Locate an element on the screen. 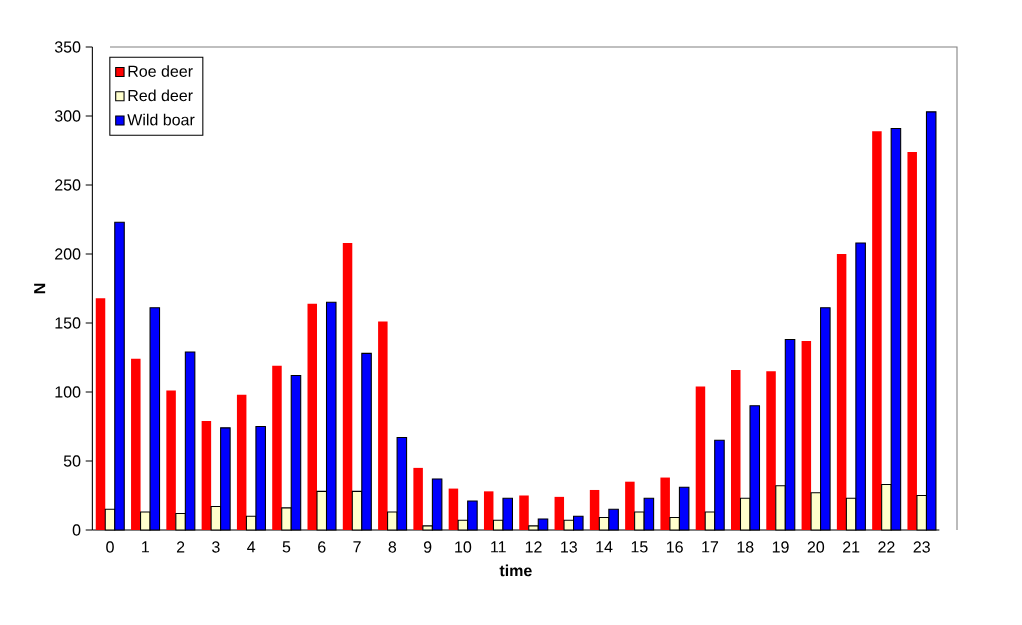  x-tick-label: 9 is located at coordinates (427, 547).